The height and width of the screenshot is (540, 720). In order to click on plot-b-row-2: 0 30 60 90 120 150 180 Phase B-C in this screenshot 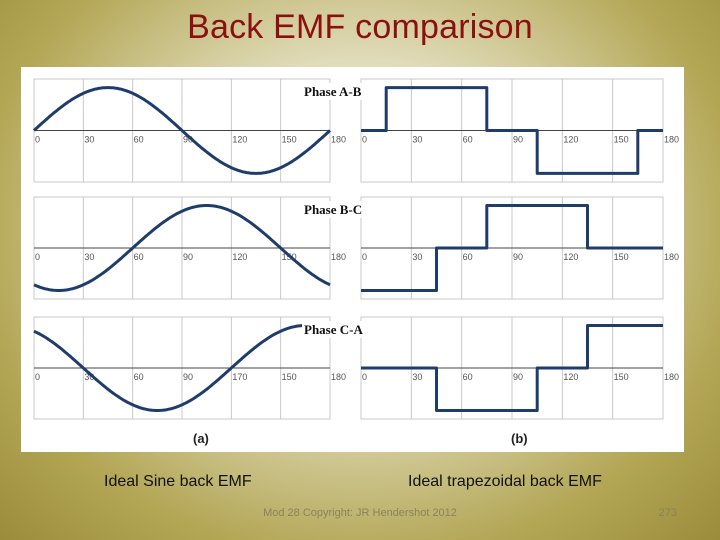, I will do `click(490, 248)`.